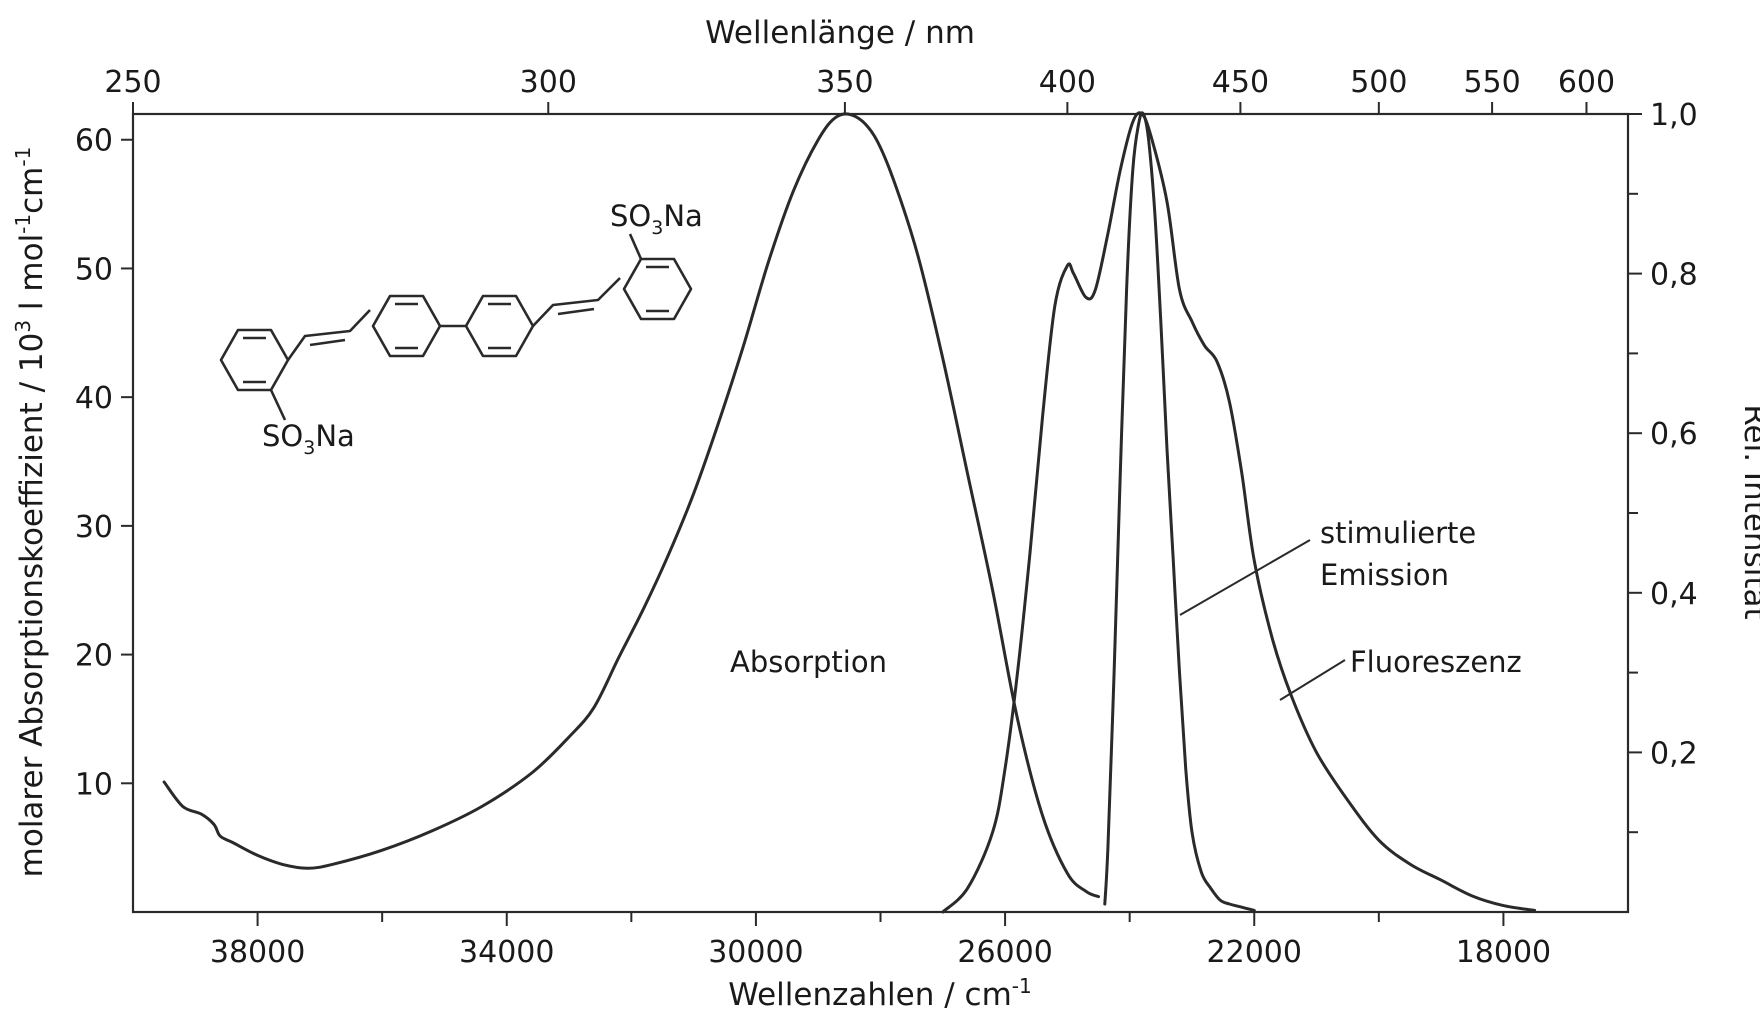 The height and width of the screenshot is (1011, 1760). What do you see at coordinates (1004, 952) in the screenshot?
I see `bottom-tick-label: 26000` at bounding box center [1004, 952].